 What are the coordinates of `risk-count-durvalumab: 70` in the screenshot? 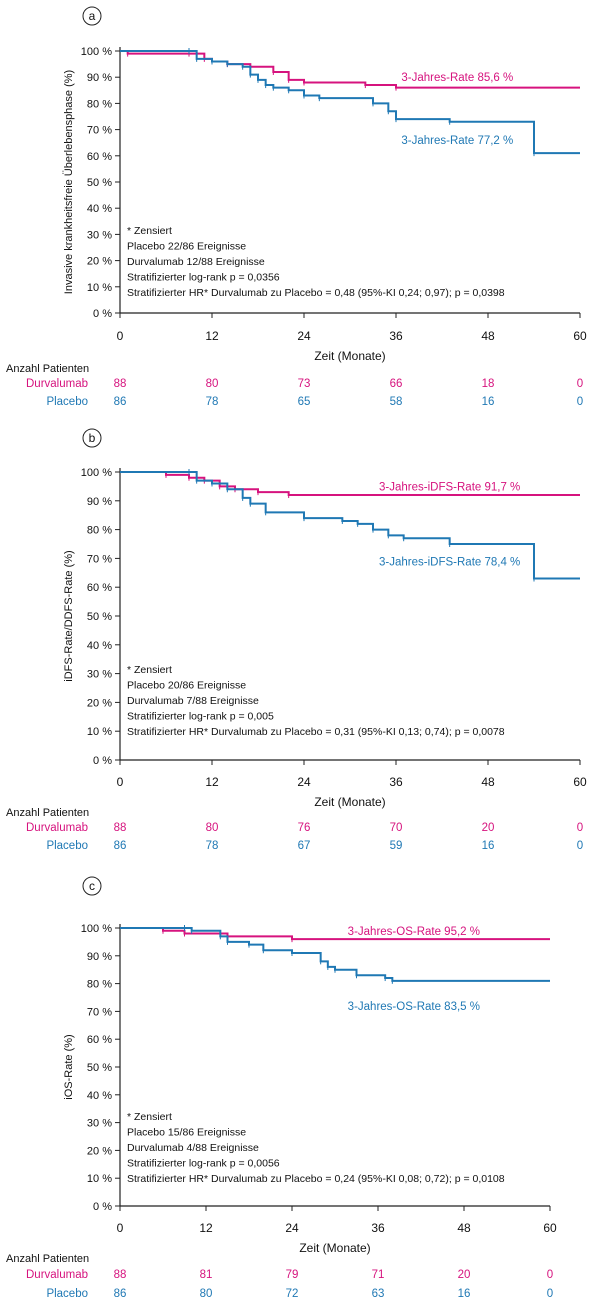 It's located at (396, 828).